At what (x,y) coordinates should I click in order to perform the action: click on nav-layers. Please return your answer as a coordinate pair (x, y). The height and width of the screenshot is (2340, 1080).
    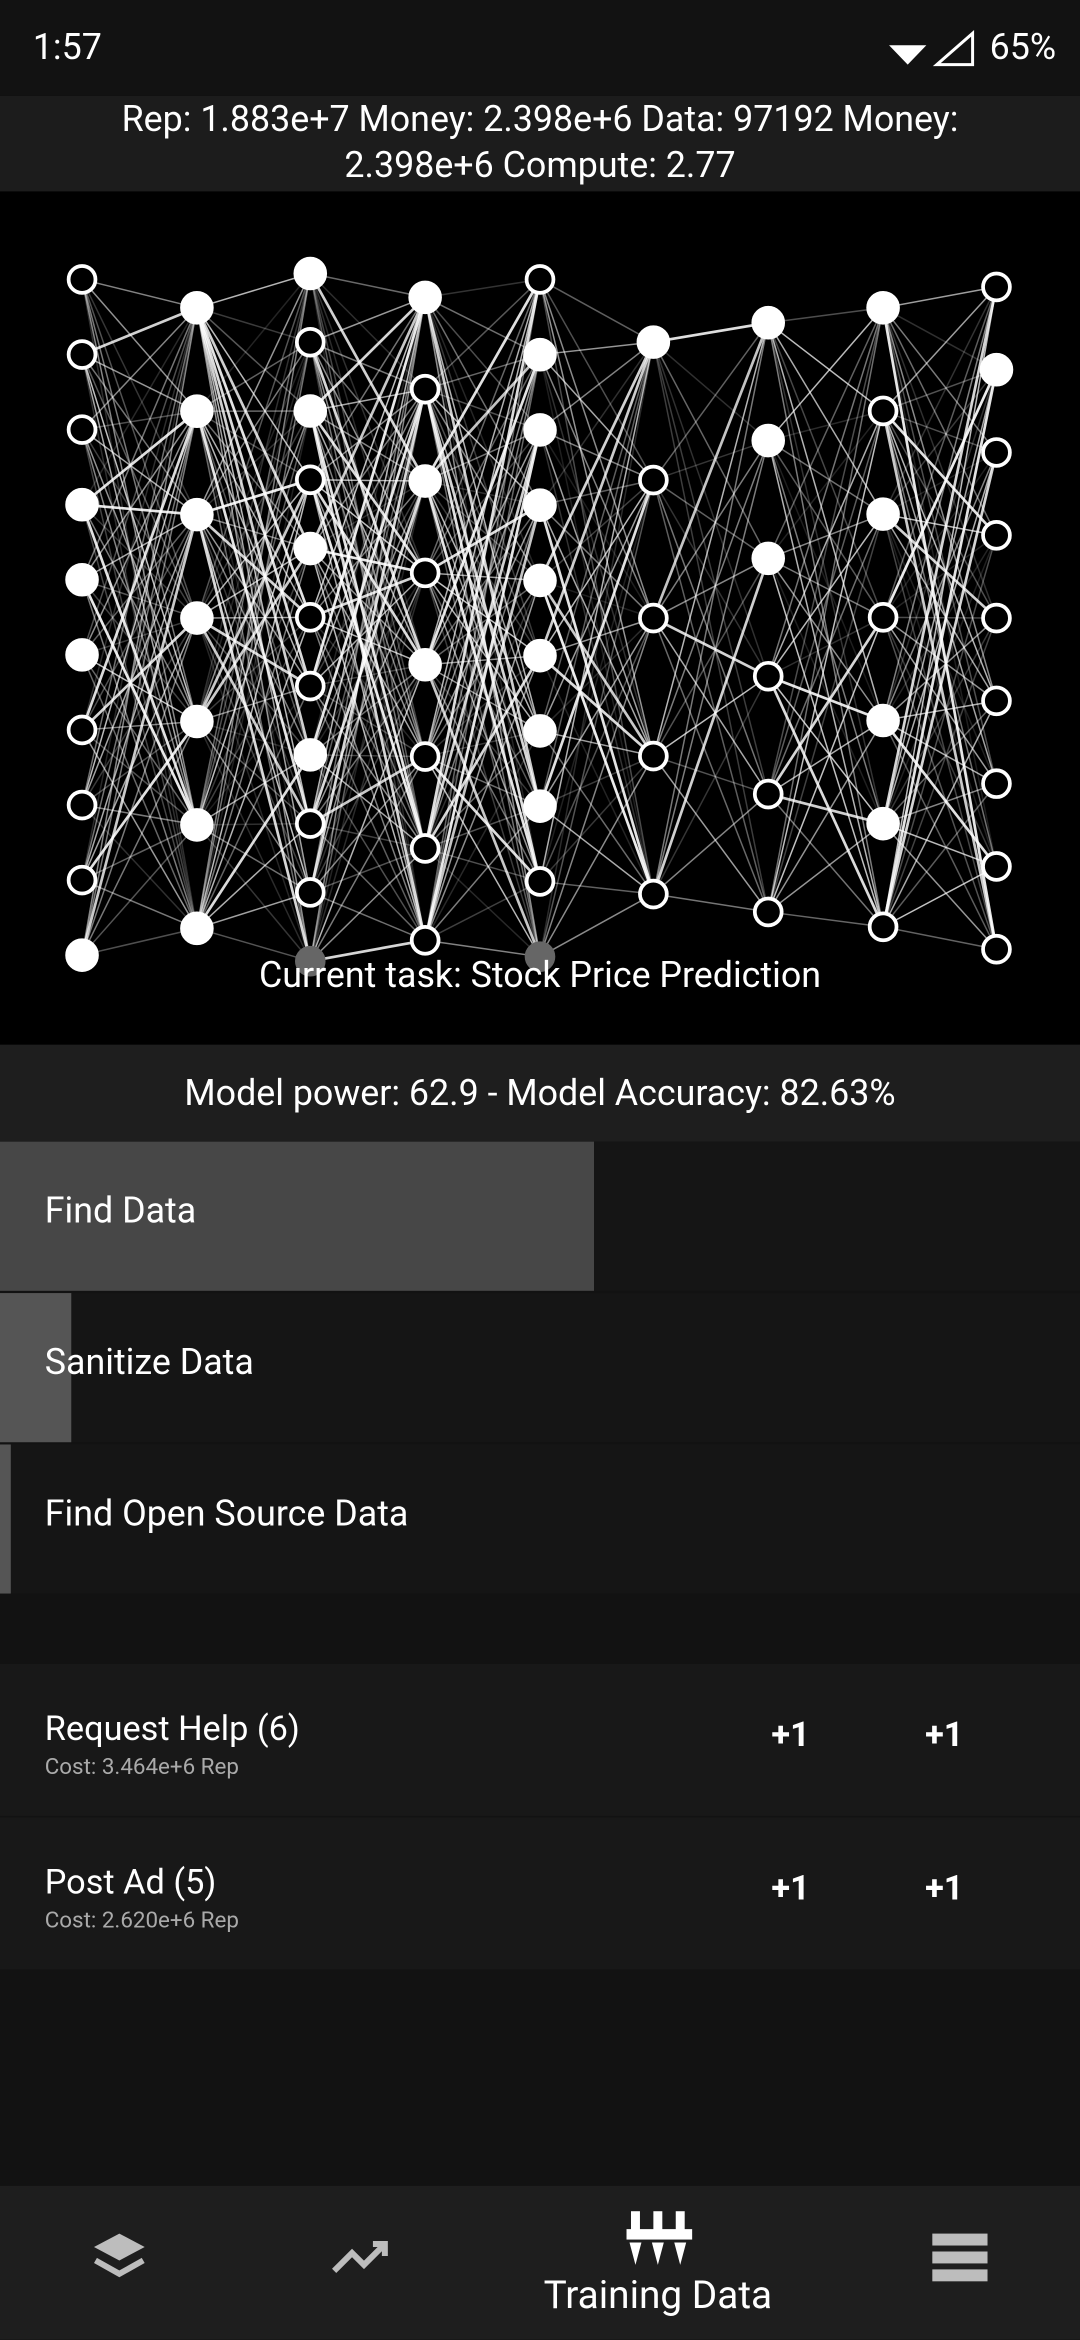
    Looking at the image, I should click on (119, 2255).